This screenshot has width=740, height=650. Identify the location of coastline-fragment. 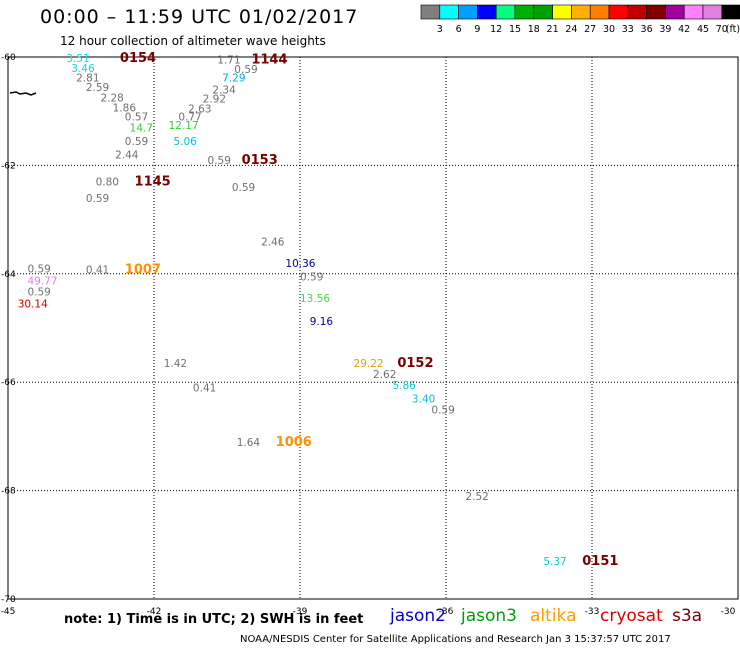
(23, 93).